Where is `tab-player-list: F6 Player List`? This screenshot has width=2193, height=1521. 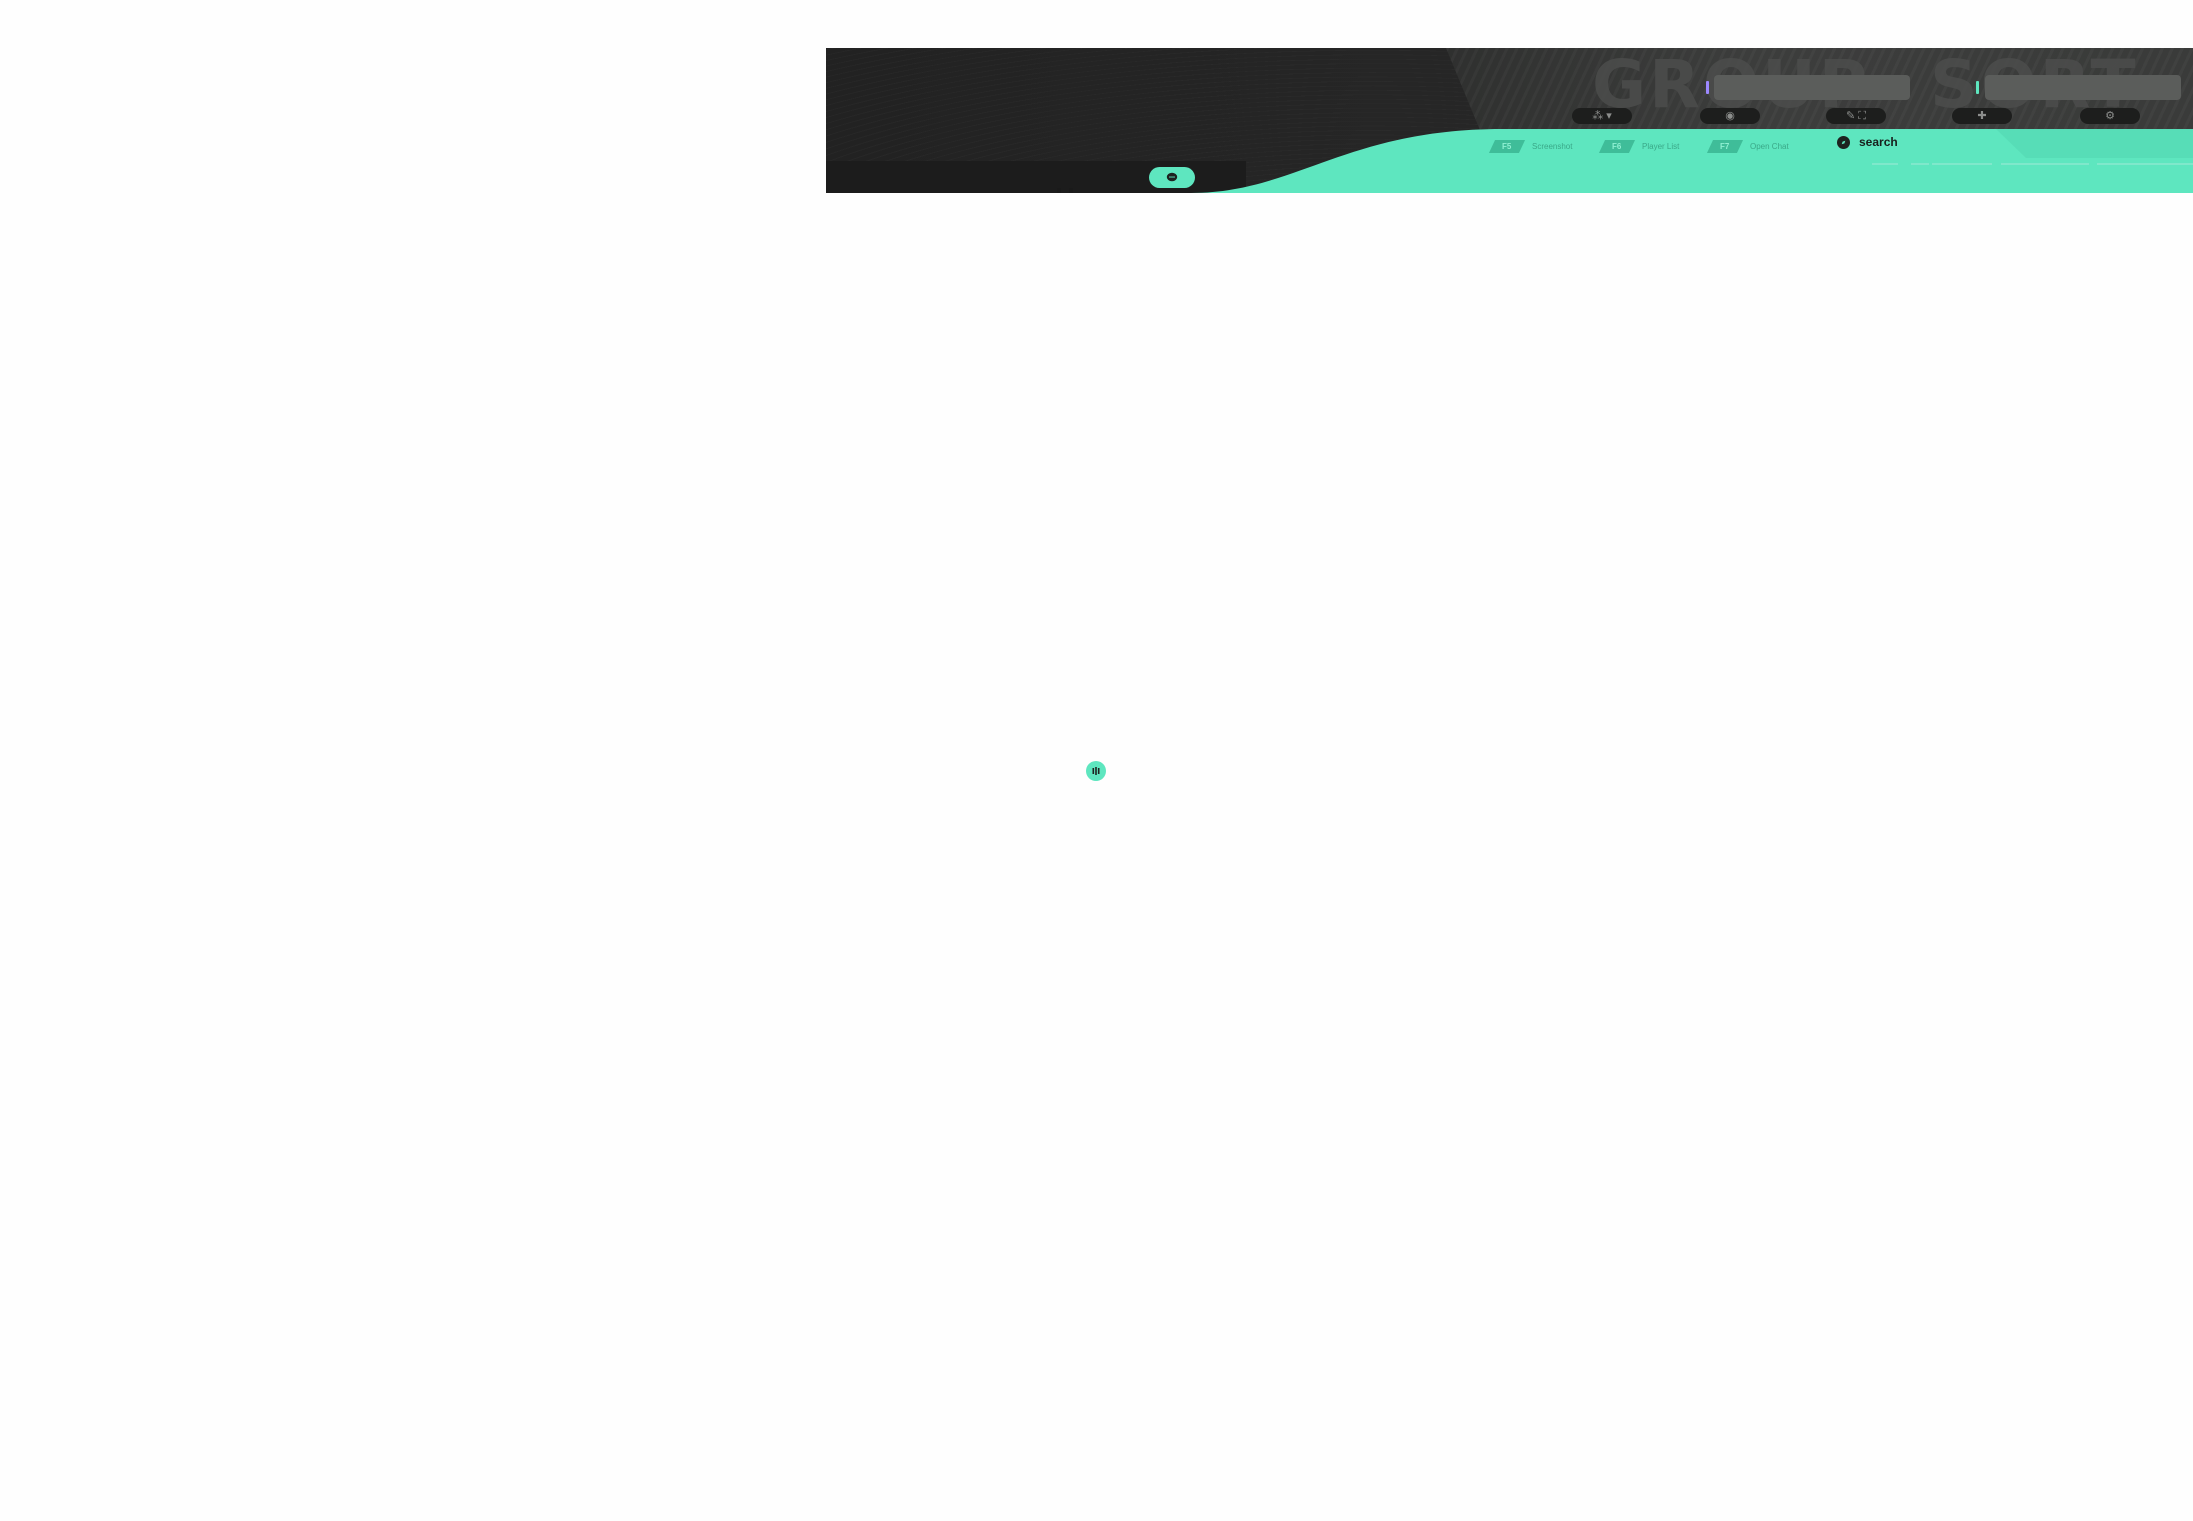 tab-player-list: F6 Player List is located at coordinates (1639, 146).